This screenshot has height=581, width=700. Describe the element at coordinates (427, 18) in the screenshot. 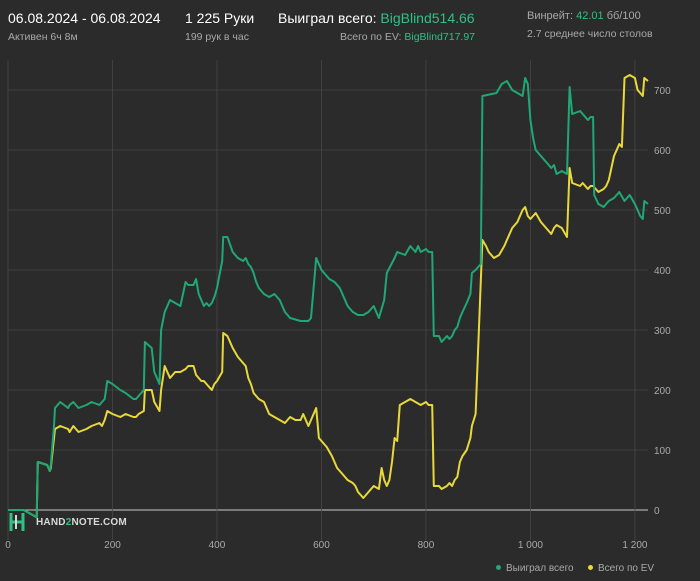

I see `won-value: BigBlind514.66` at that location.